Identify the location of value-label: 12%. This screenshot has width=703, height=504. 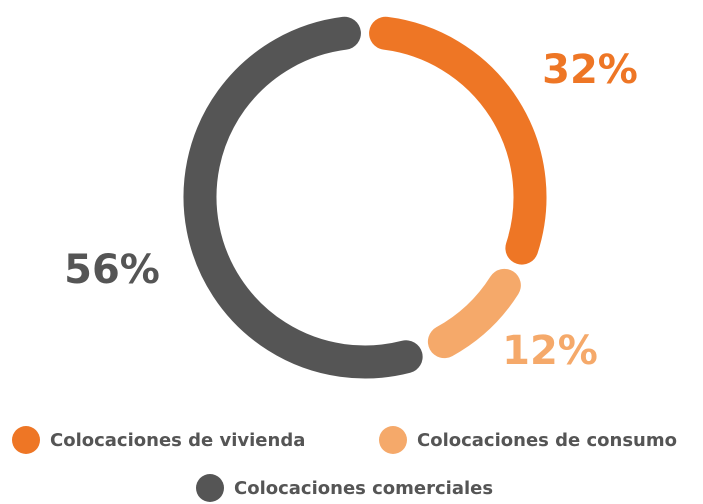
(550, 351).